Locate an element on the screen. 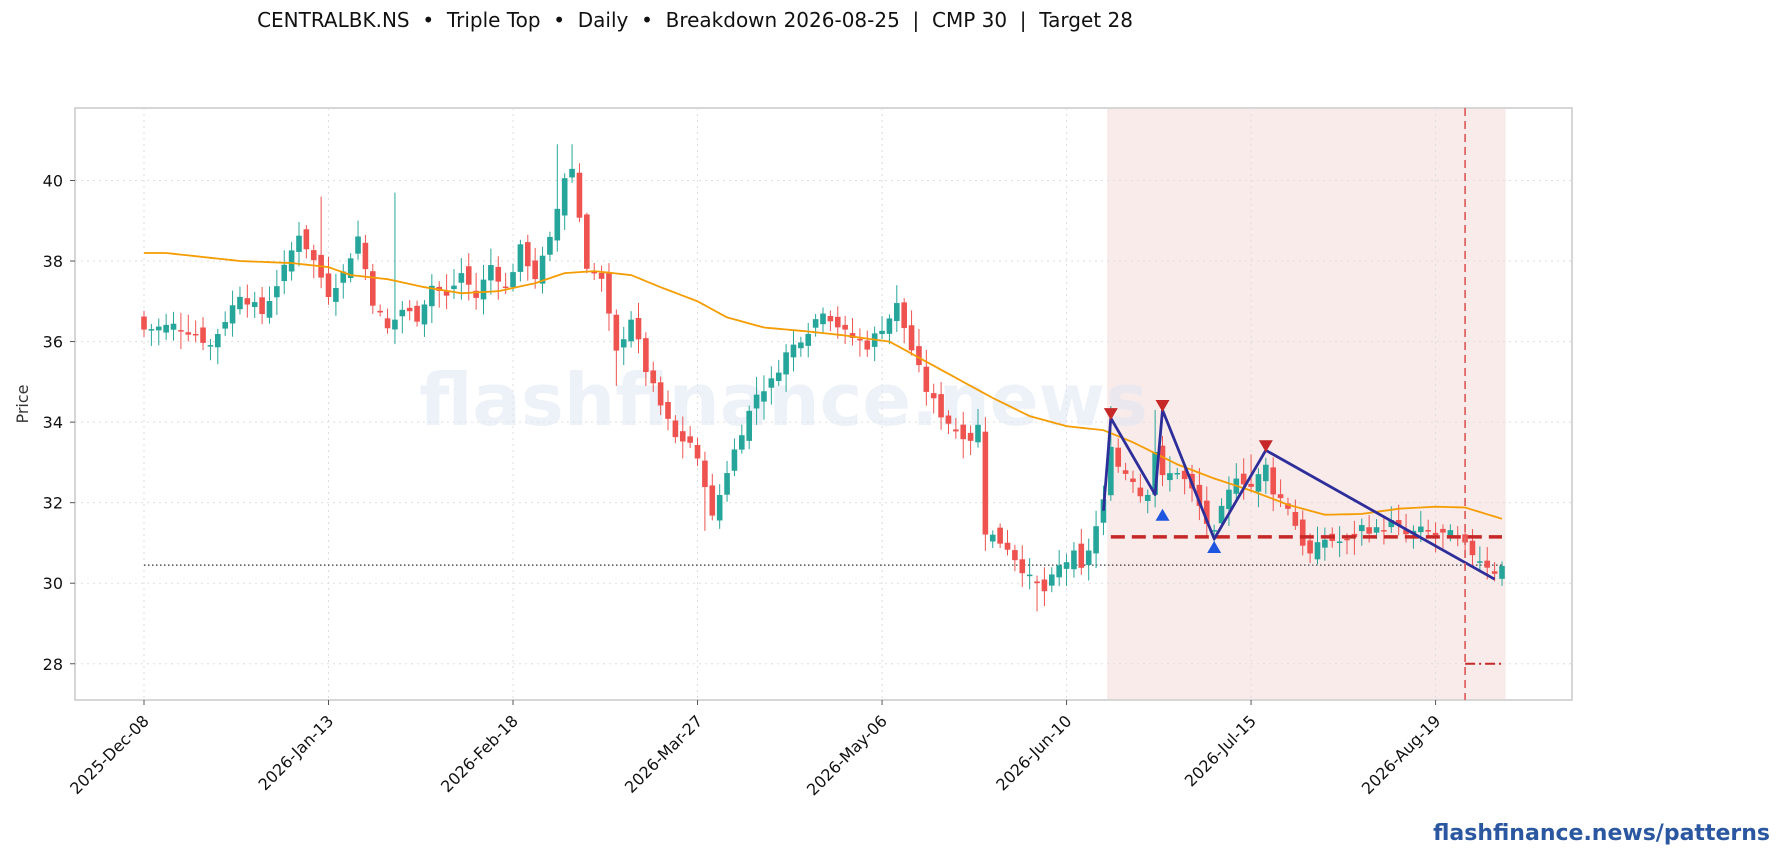  x-tick-label: 2026-Mar-27 is located at coordinates (663, 753).